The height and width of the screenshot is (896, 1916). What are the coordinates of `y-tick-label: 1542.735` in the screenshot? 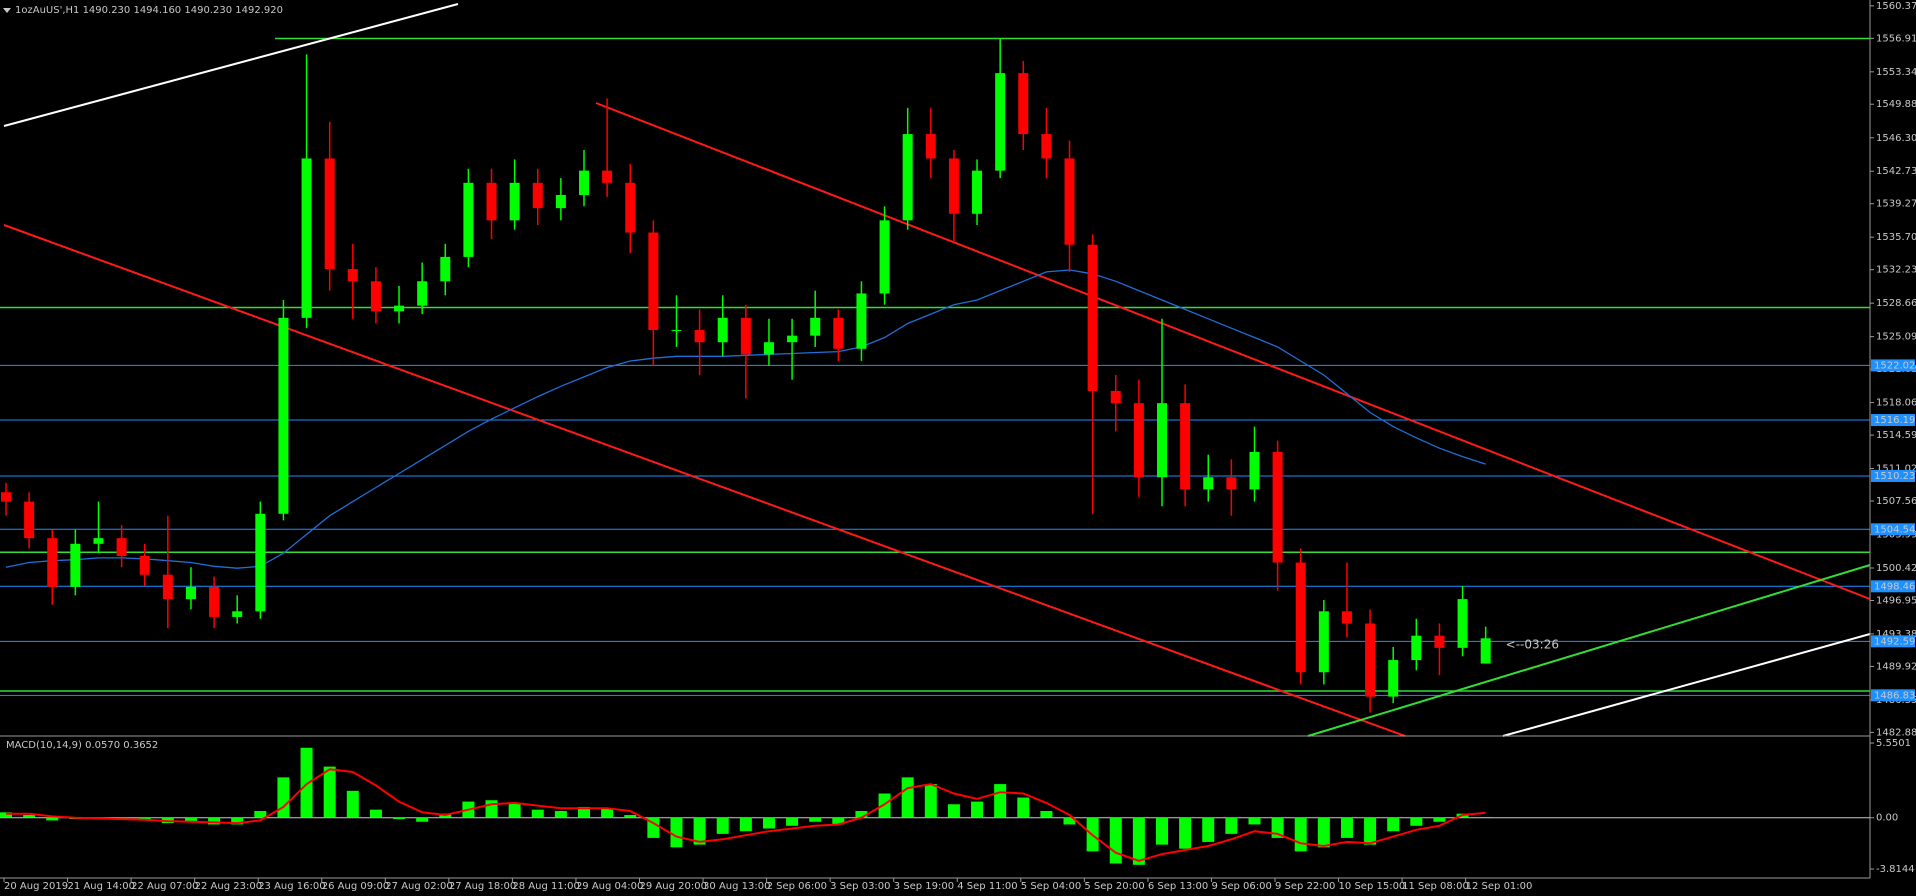 It's located at (1896, 171).